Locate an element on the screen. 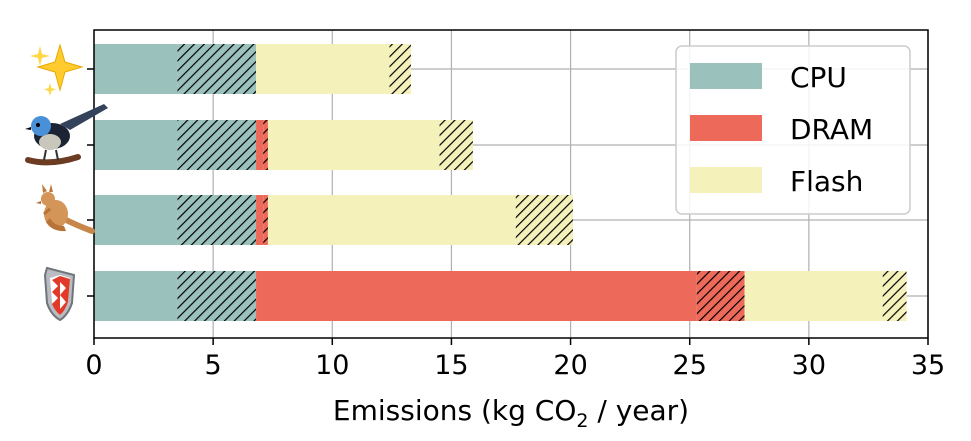 The height and width of the screenshot is (441, 971). bar-cpu-sparkles-hatch is located at coordinates (217, 69).